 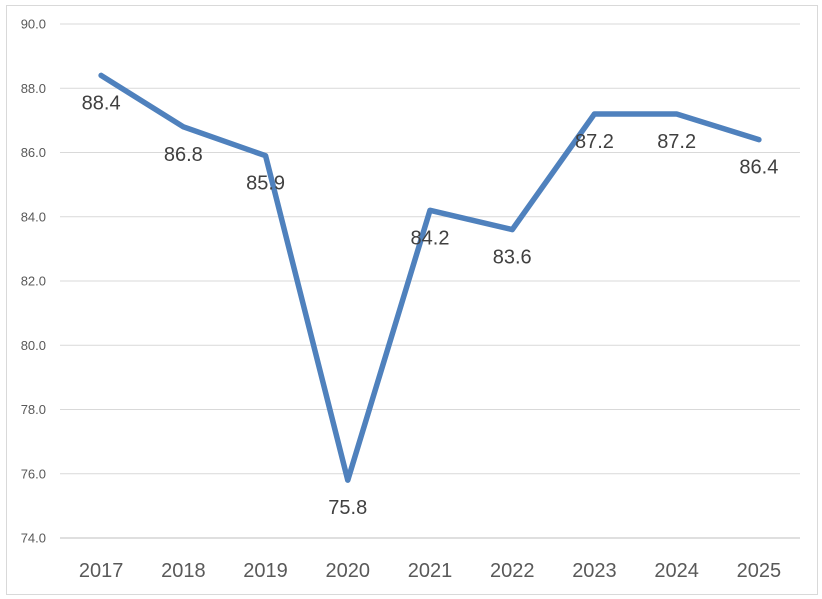 What do you see at coordinates (676, 571) in the screenshot?
I see `x-tick-label: 2024` at bounding box center [676, 571].